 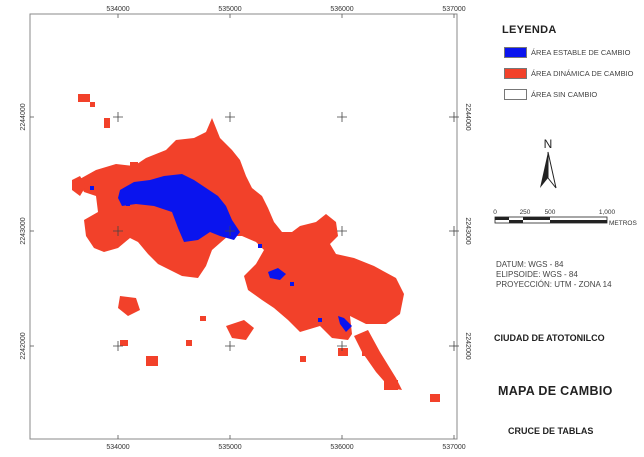 What do you see at coordinates (179, 208) in the screenshot?
I see `stable-area-main` at bounding box center [179, 208].